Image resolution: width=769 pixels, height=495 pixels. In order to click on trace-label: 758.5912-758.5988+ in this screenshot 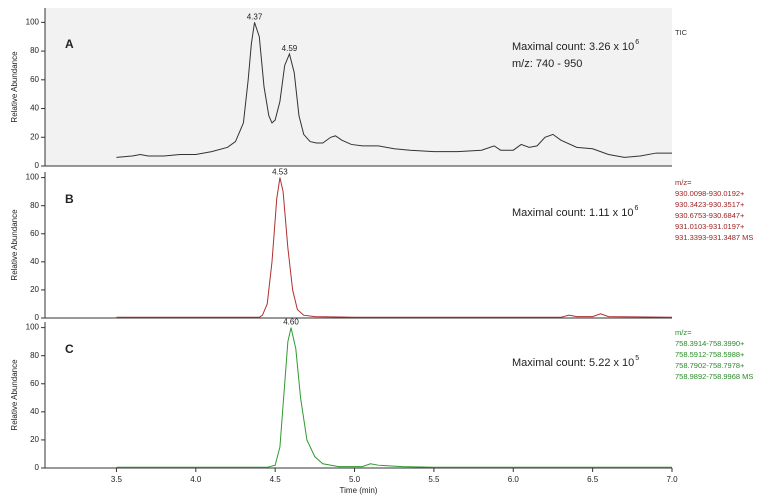, I will do `click(710, 354)`.